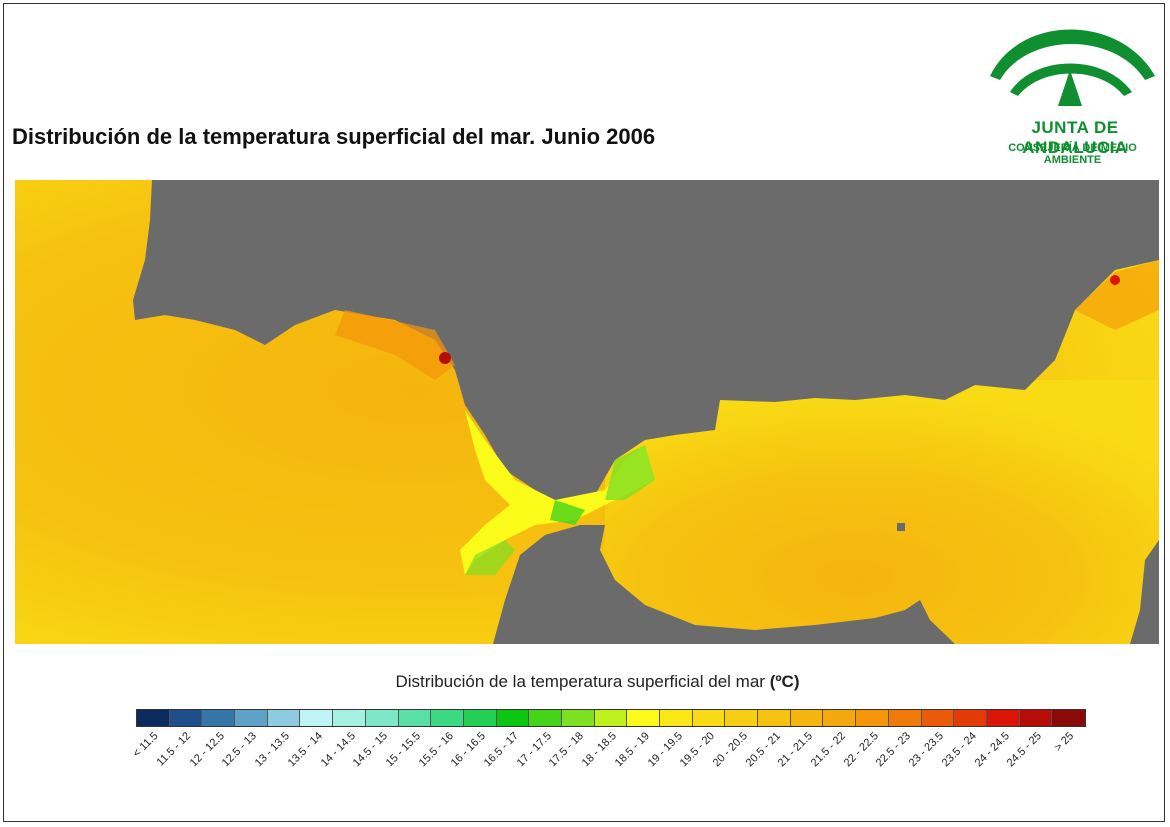 The width and height of the screenshot is (1170, 827). What do you see at coordinates (1144, 592) in the screenshot?
I see `morocco-land-east` at bounding box center [1144, 592].